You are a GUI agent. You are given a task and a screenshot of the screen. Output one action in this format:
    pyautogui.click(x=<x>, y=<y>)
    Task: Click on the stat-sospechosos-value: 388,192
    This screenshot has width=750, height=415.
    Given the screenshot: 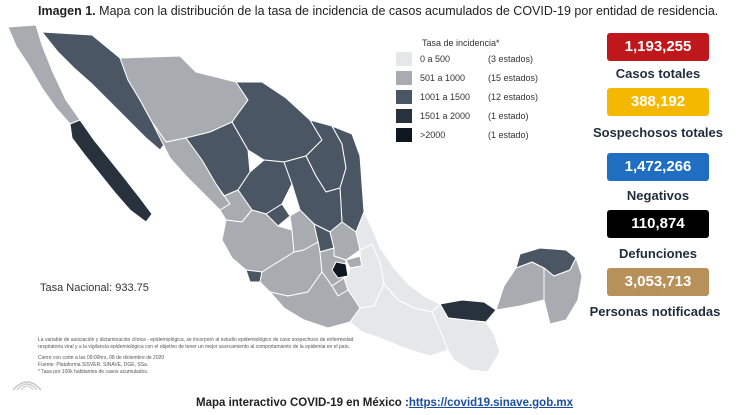 What is the action you would take?
    pyautogui.click(x=658, y=102)
    